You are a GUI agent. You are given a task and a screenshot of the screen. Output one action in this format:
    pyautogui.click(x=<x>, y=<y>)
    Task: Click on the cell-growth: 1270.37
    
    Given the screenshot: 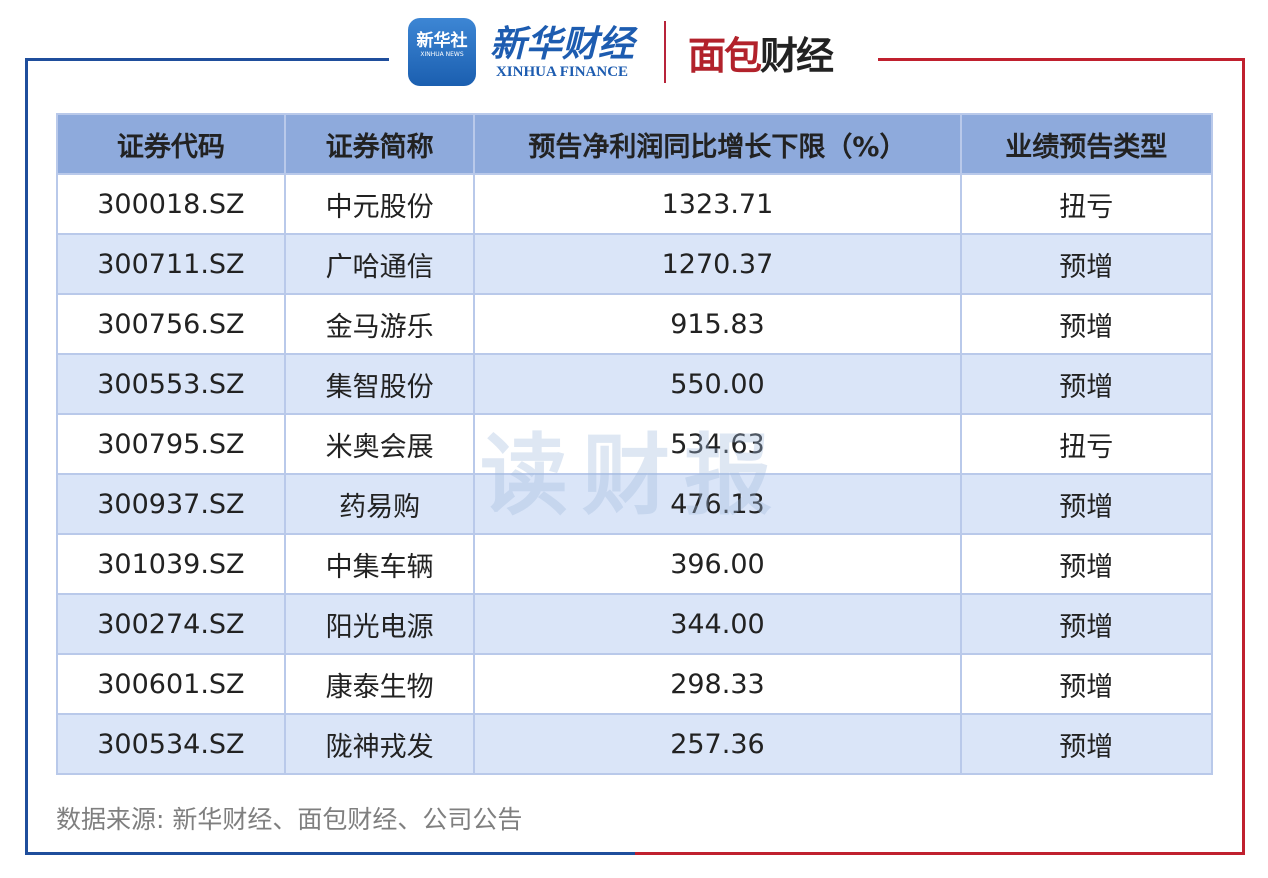 What is the action you would take?
    pyautogui.click(x=717, y=264)
    